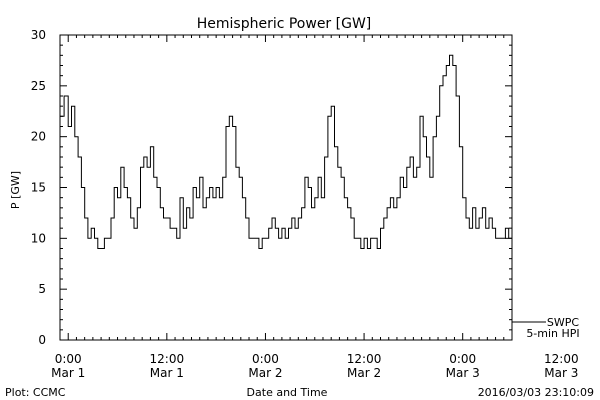 This screenshot has height=400, width=600. Describe the element at coordinates (287, 392) in the screenshot. I see `x-axis-label: Date and Time` at that location.